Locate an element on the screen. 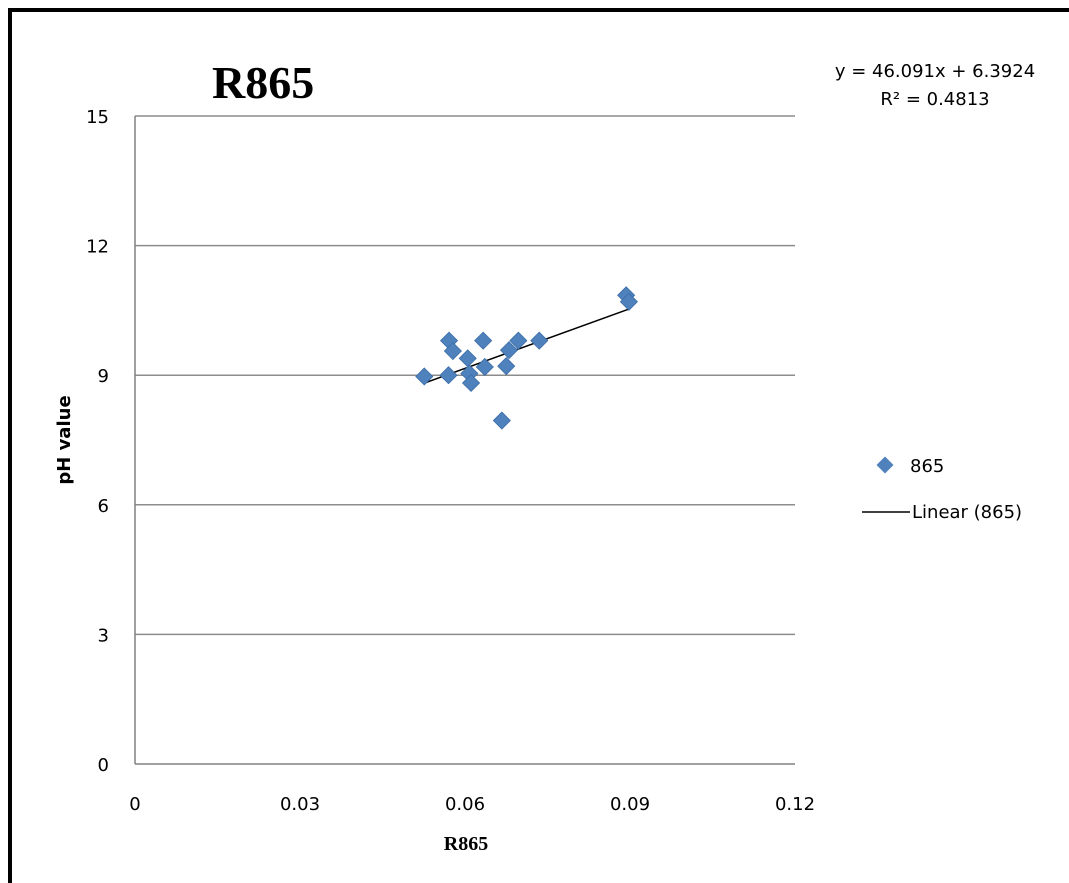 This screenshot has height=883, width=1069. y-tick-label: 9 is located at coordinates (103, 376).